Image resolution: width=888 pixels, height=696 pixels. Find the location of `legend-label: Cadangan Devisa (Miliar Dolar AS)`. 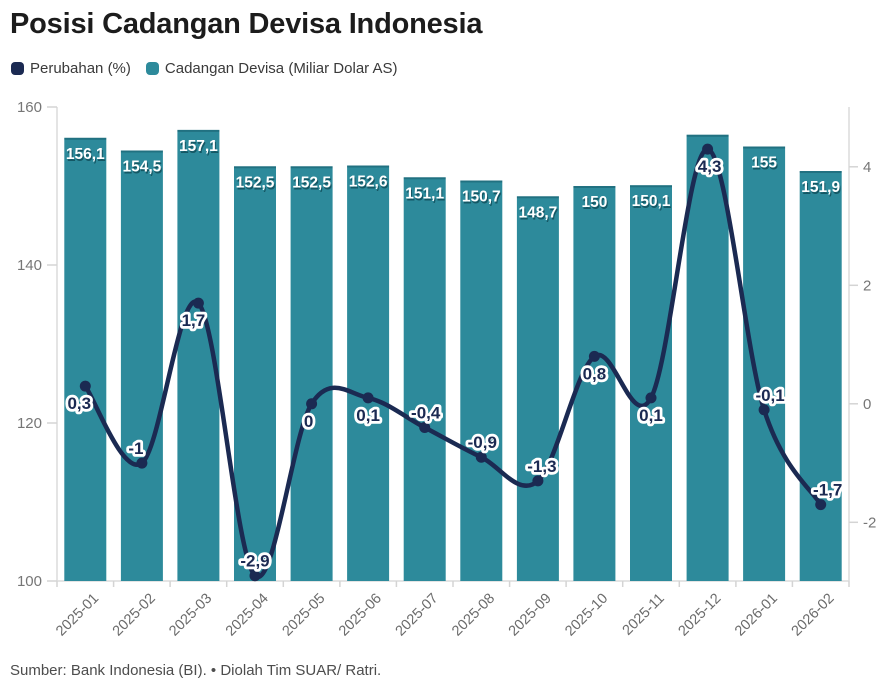

legend-label: Cadangan Devisa (Miliar Dolar AS) is located at coordinates (281, 68).